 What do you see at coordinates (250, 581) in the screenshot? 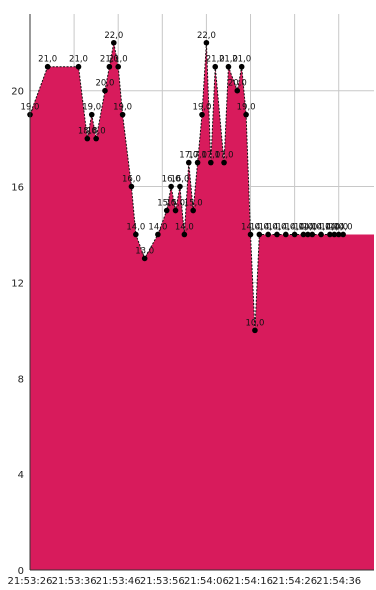
I see `x-tick-label: 21:54:16` at bounding box center [250, 581].